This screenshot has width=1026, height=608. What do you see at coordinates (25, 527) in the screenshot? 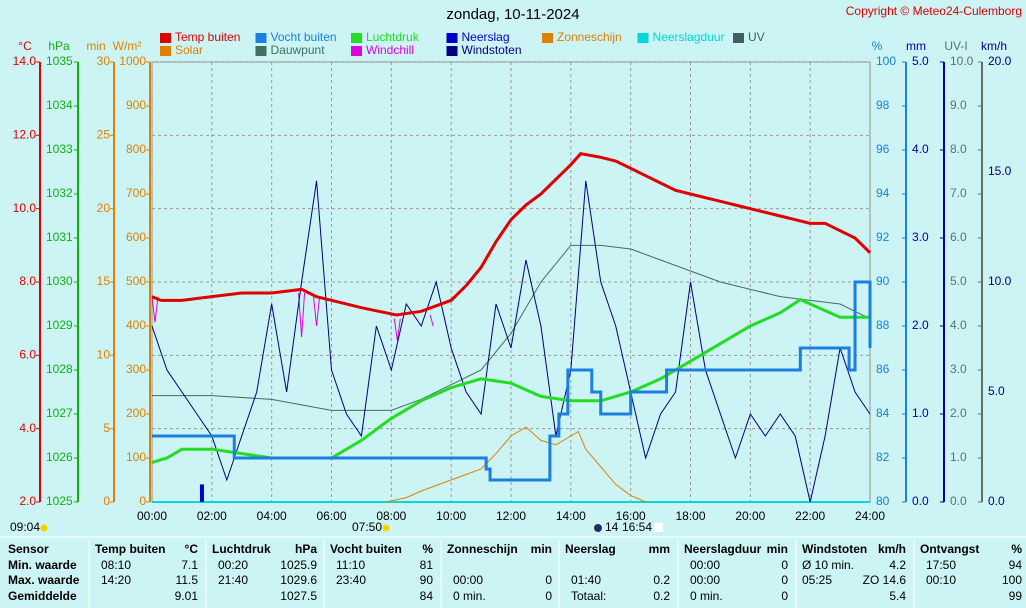
I see `annotation: 09:04` at bounding box center [25, 527].